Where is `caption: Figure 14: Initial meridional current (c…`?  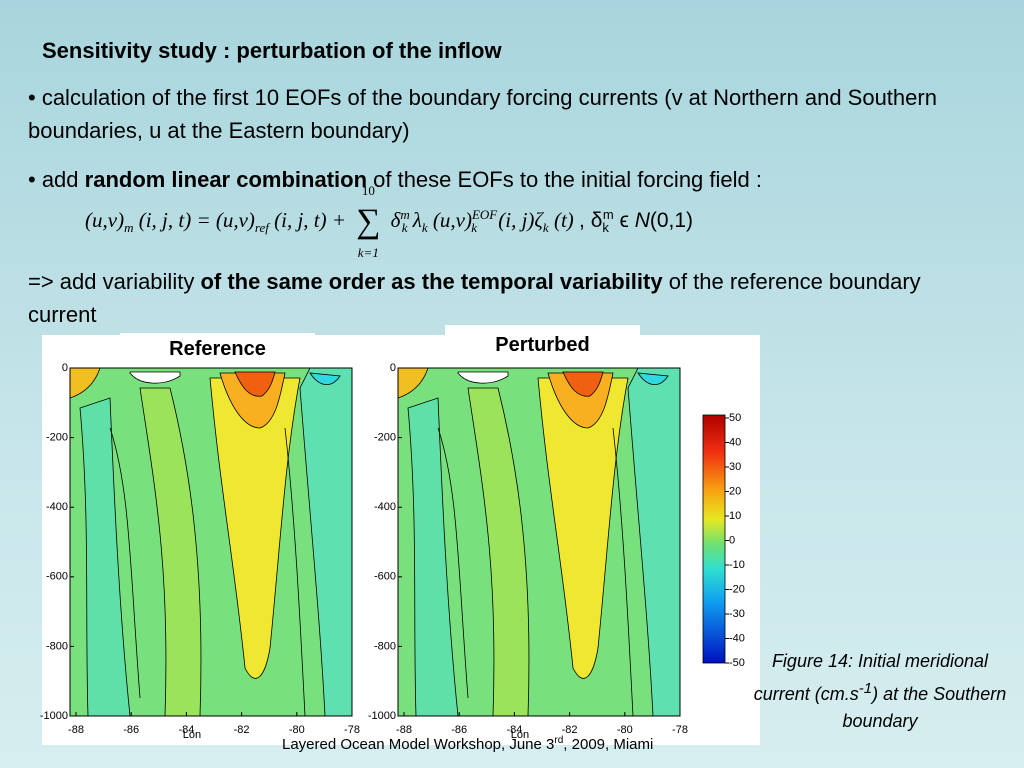 caption: Figure 14: Initial meridional current (c… is located at coordinates (880, 691).